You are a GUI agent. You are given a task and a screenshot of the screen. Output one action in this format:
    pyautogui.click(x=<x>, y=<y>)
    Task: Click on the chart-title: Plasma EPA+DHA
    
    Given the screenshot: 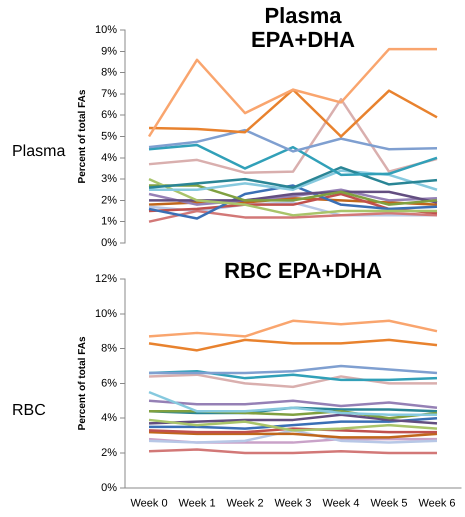 What is the action you would take?
    pyautogui.click(x=303, y=27)
    